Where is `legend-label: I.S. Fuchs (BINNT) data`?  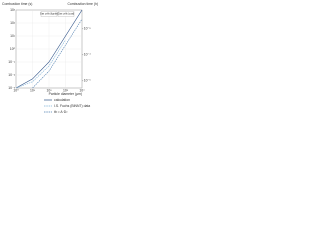 legend-label: I.S. Fuchs (BINNT) data is located at coordinates (72, 106).